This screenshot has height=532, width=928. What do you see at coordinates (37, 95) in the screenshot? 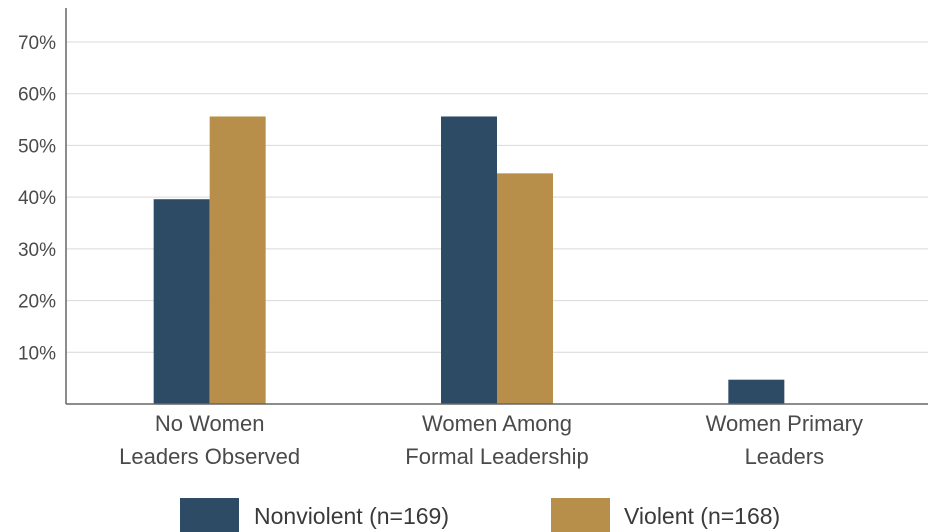
I see `y-tick-label: 60%` at bounding box center [37, 95].